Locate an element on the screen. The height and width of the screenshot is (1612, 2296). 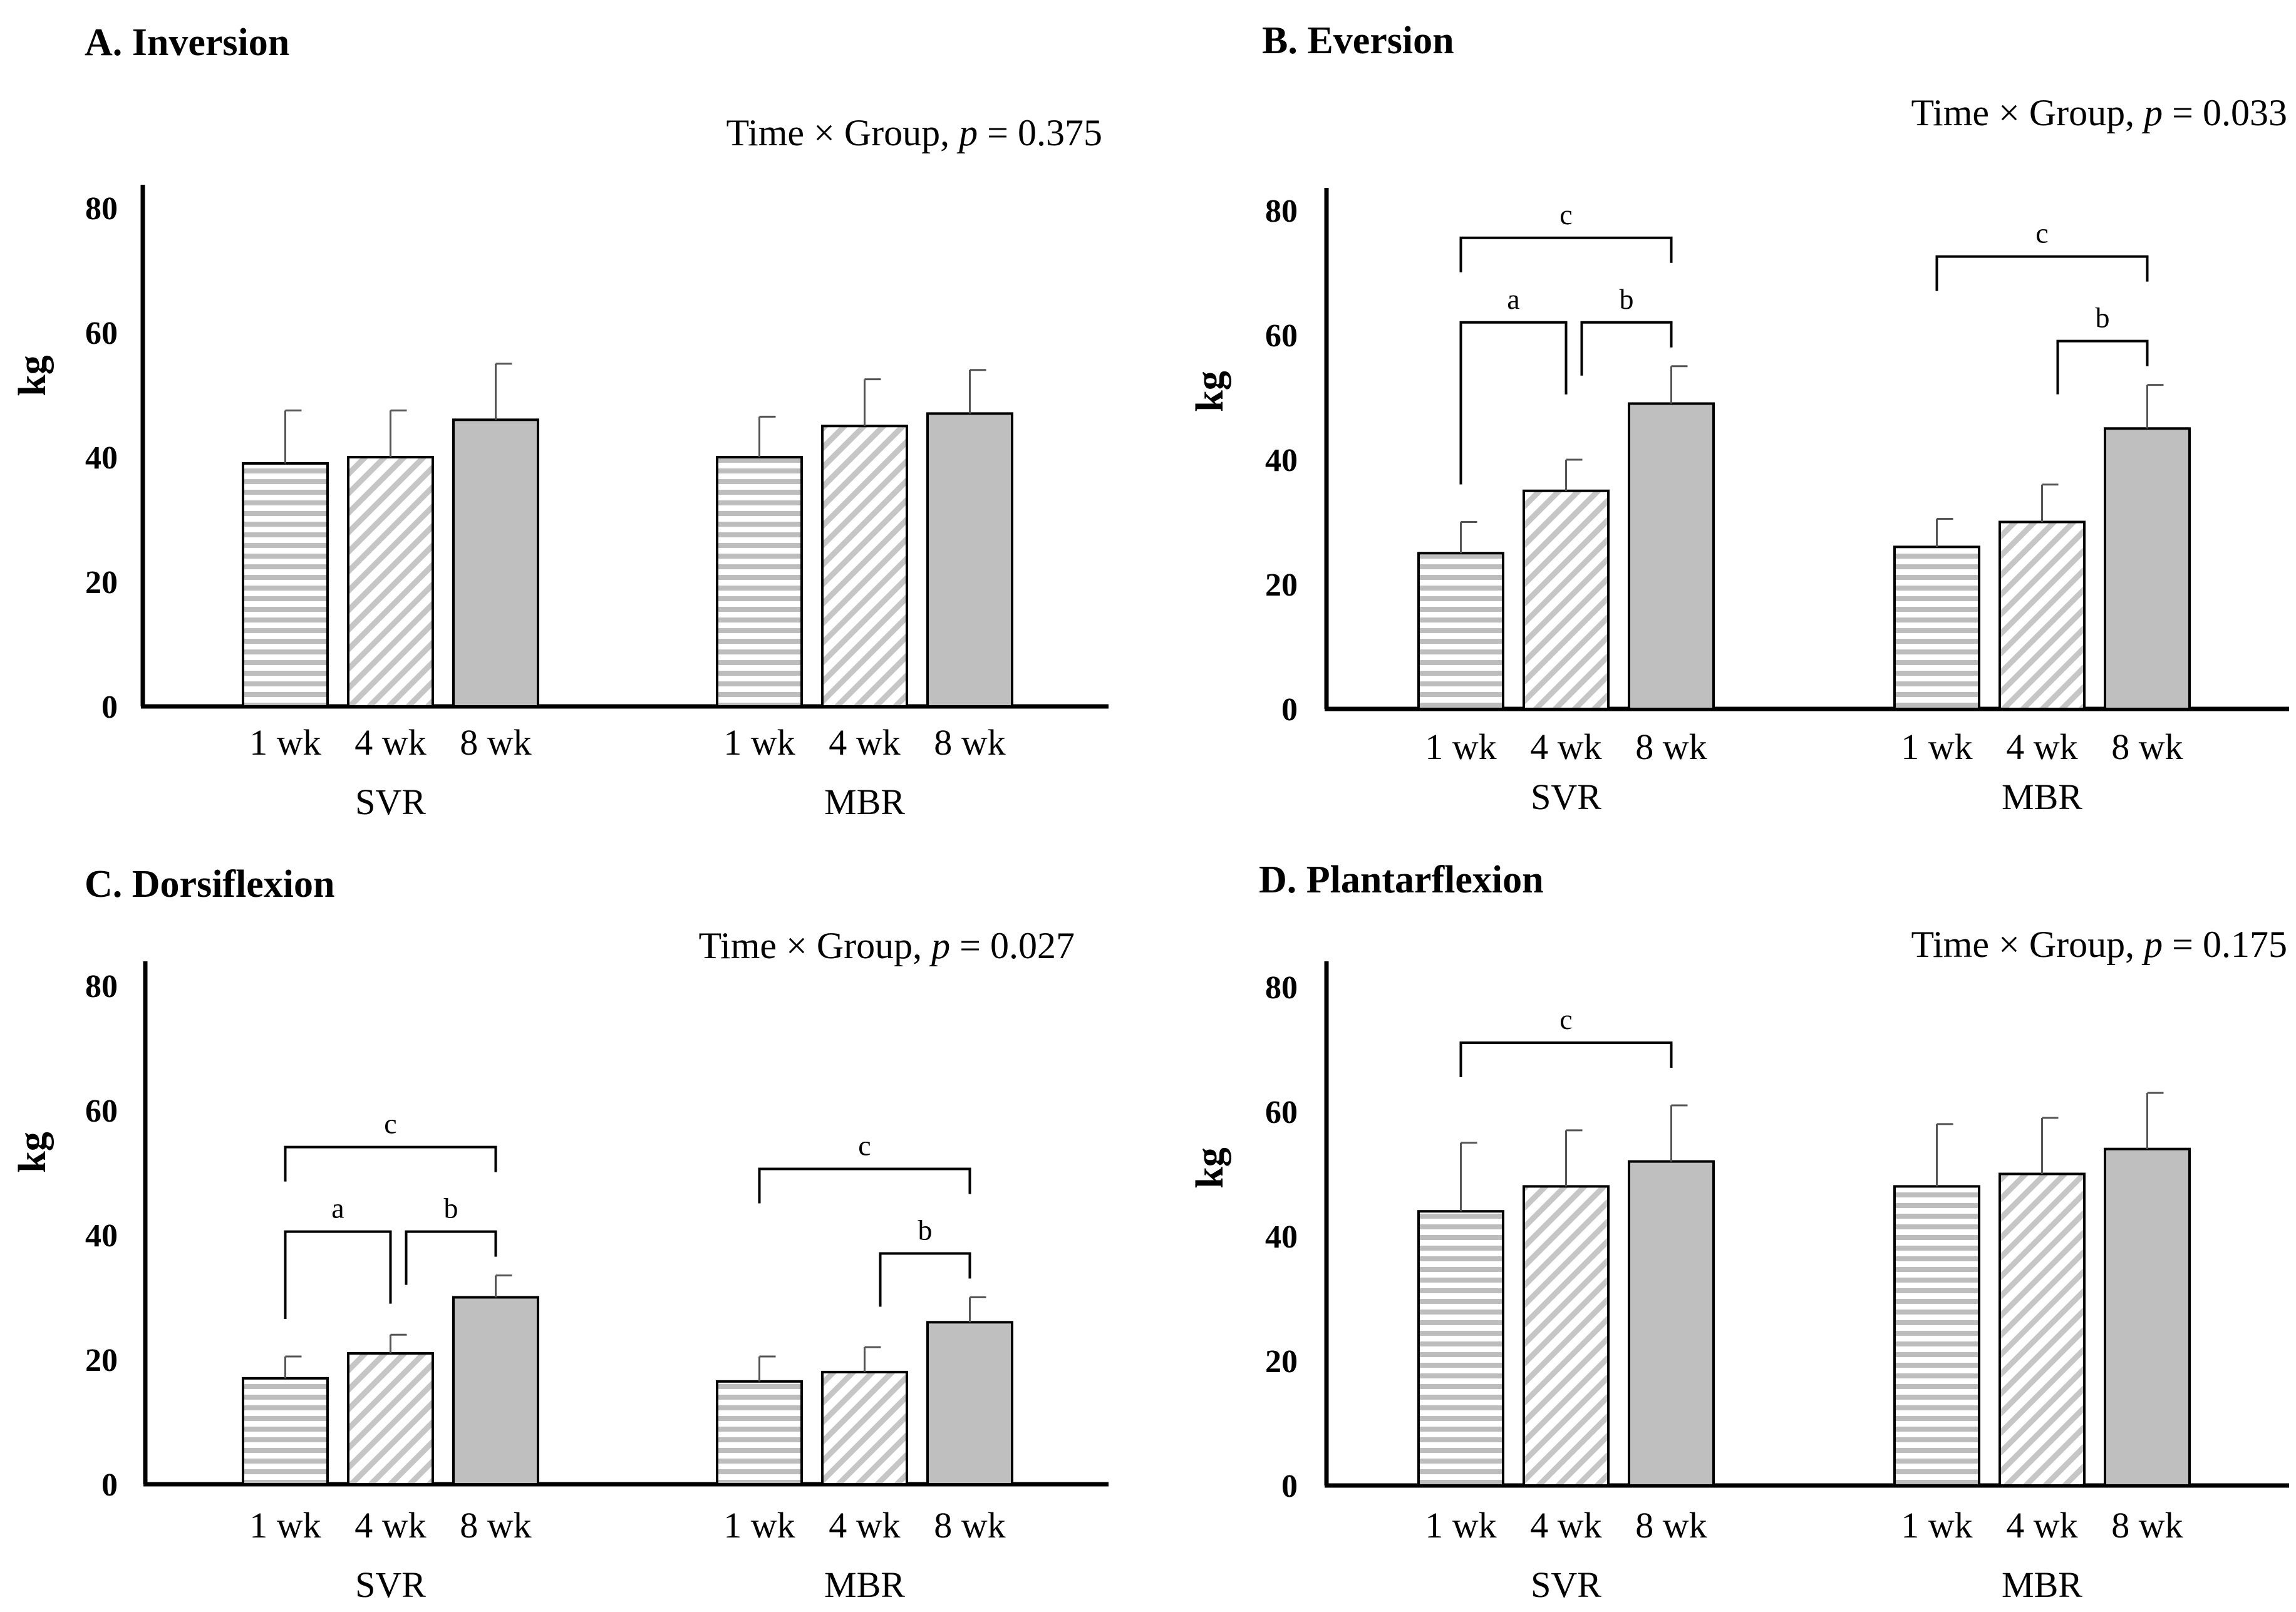
interaction-stat: Time × Group, p = 0.175 is located at coordinates (2099, 944).